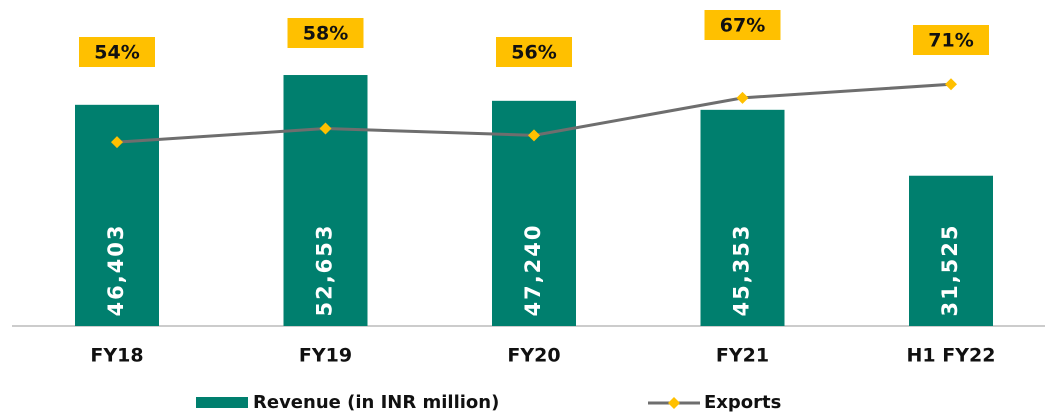 The image size is (1045, 419). I want to click on line-value-label: 54%, so click(116, 53).